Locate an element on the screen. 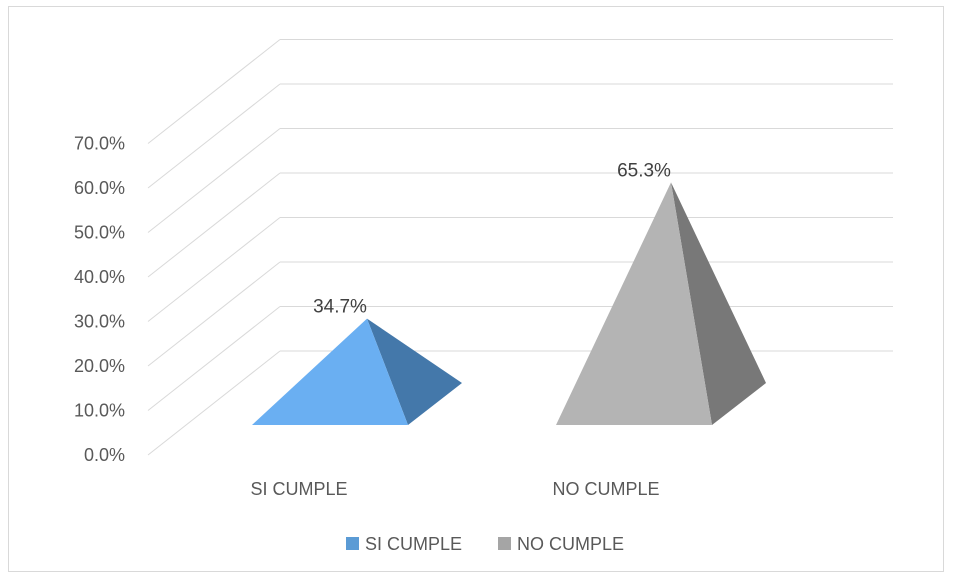 Image resolution: width=953 pixels, height=578 pixels. y-tick-label: 40.0% is located at coordinates (99, 277).